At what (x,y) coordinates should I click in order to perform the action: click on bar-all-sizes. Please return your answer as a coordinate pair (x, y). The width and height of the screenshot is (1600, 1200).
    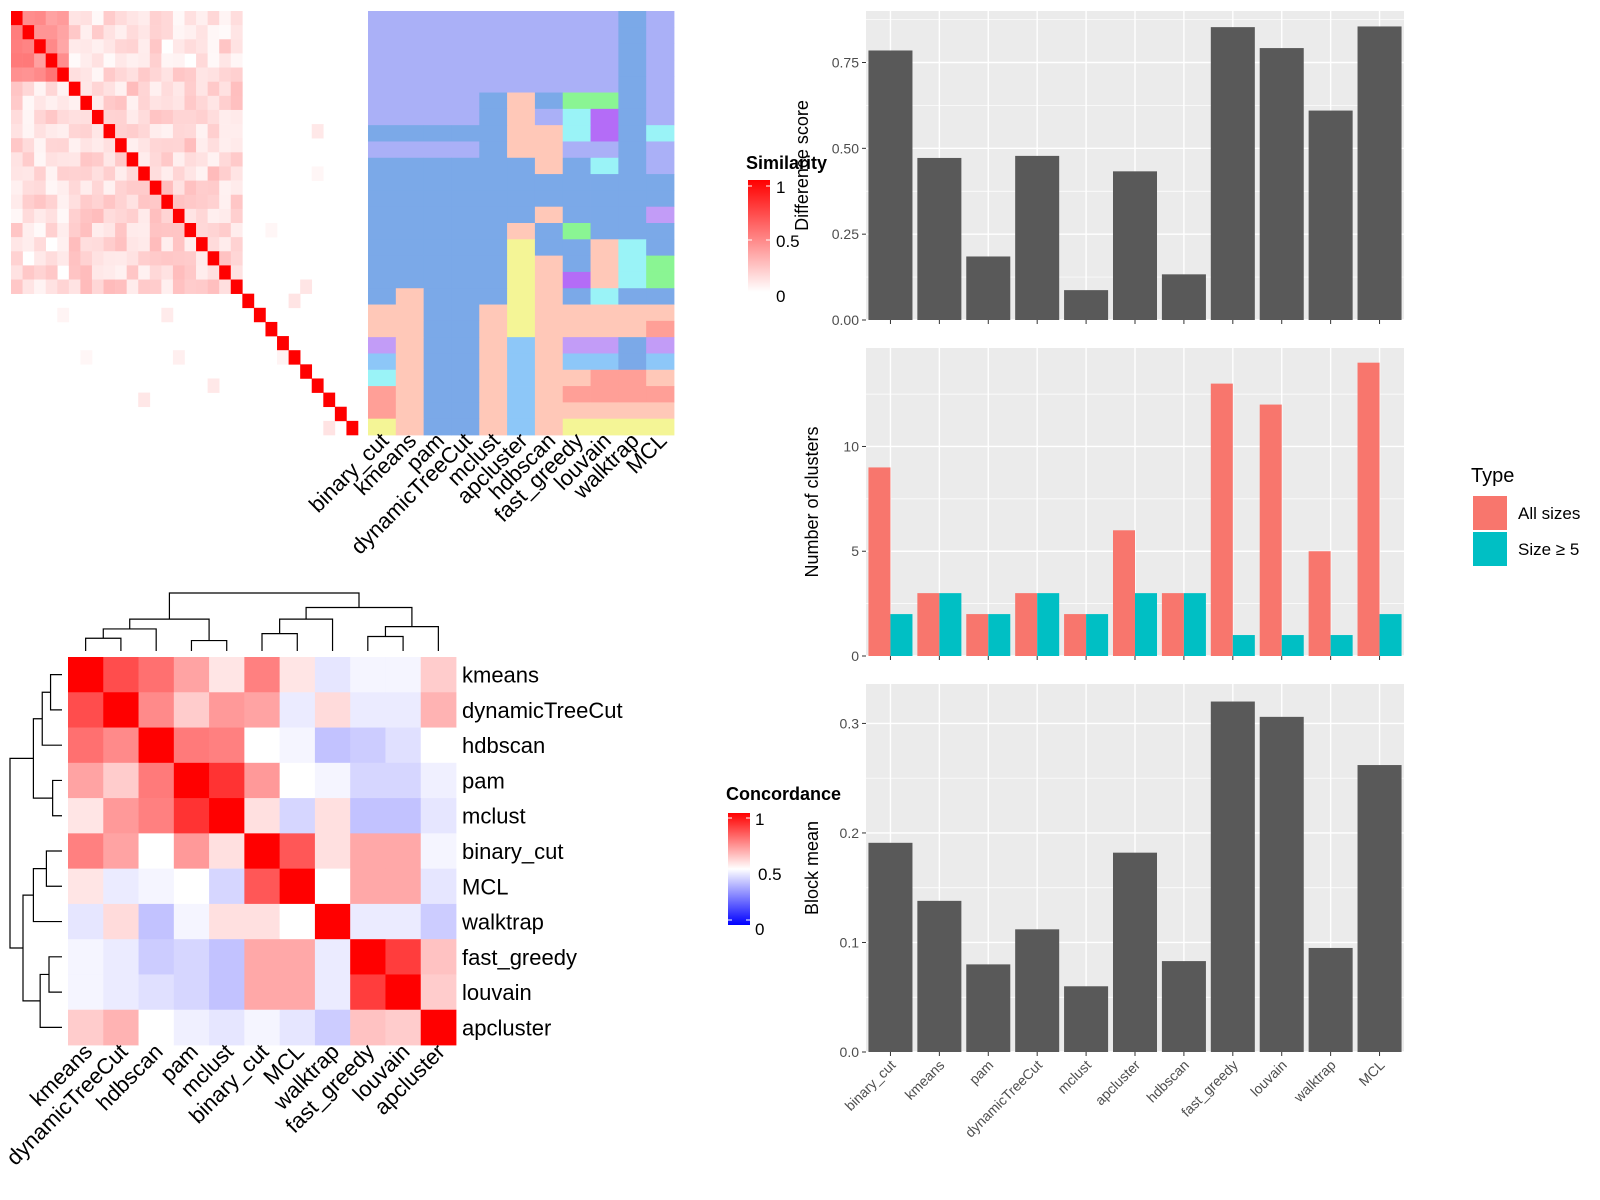
    Looking at the image, I should click on (1368, 509).